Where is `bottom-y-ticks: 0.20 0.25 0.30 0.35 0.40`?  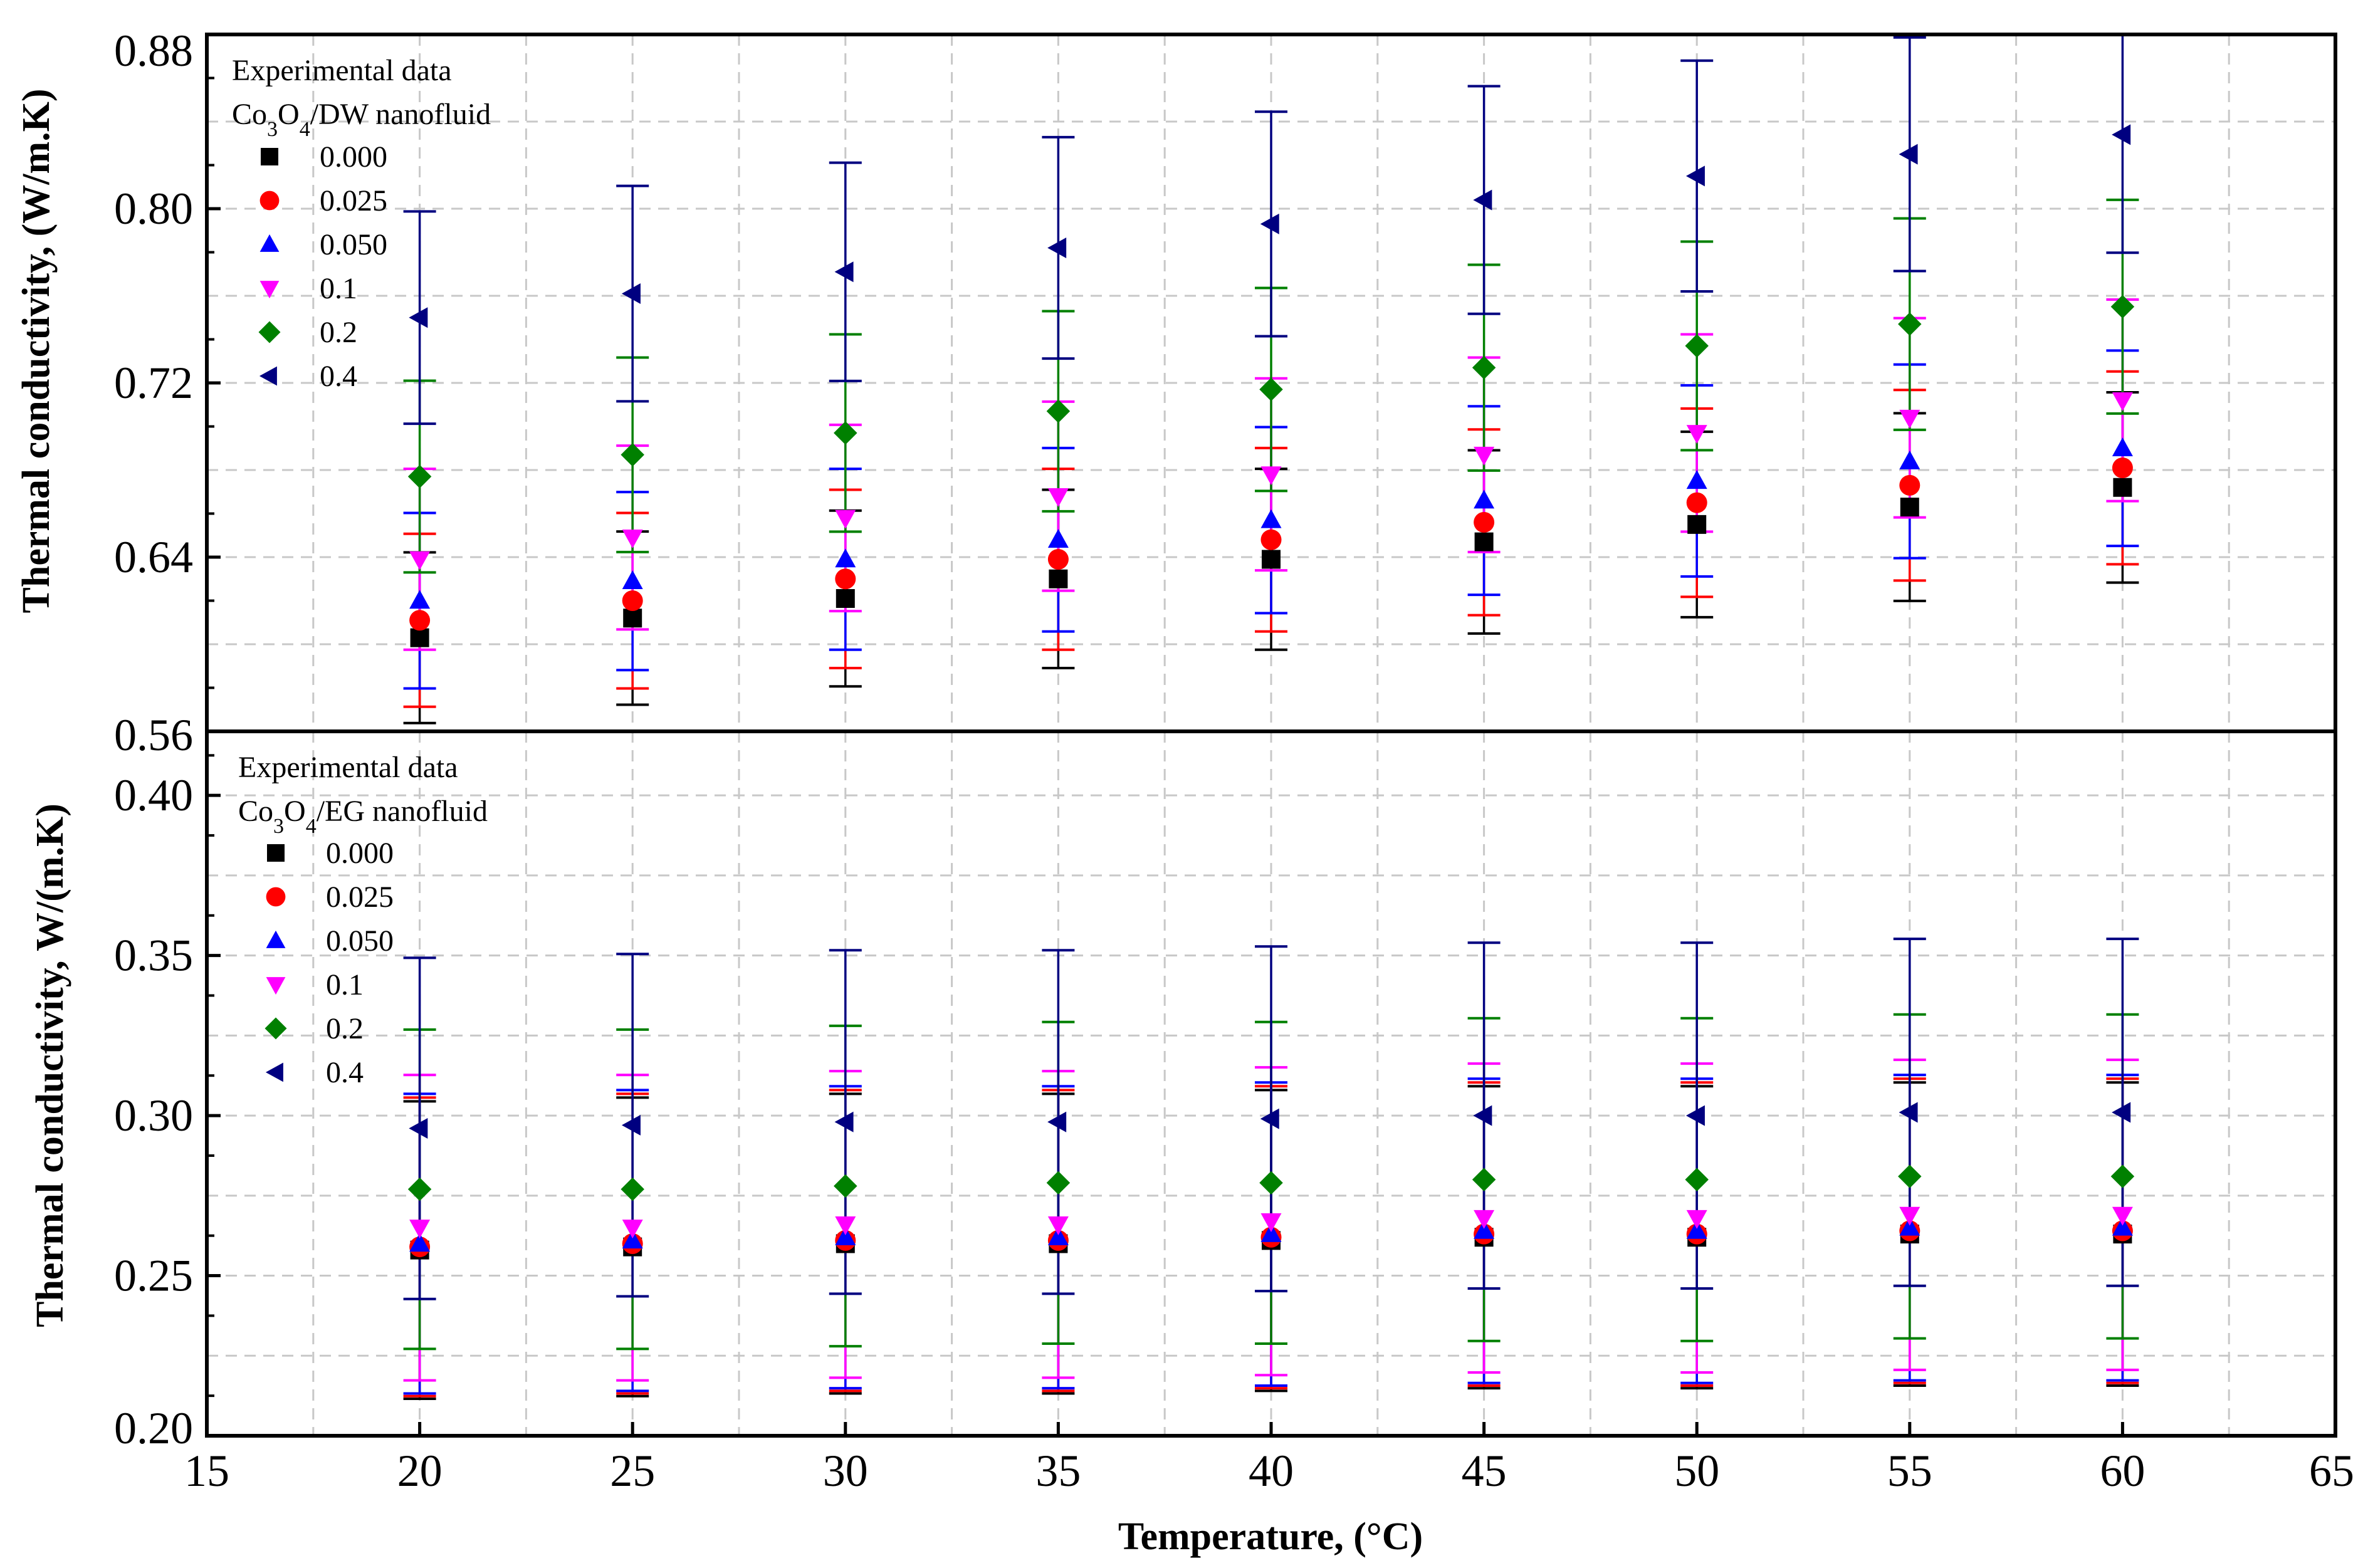 bottom-y-ticks: 0.20 0.25 0.30 0.35 0.40 is located at coordinates (167, 1103).